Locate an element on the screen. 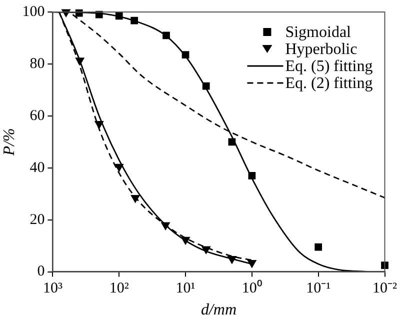 This screenshot has width=400, height=320. y-tick-label: 40 is located at coordinates (37, 168).